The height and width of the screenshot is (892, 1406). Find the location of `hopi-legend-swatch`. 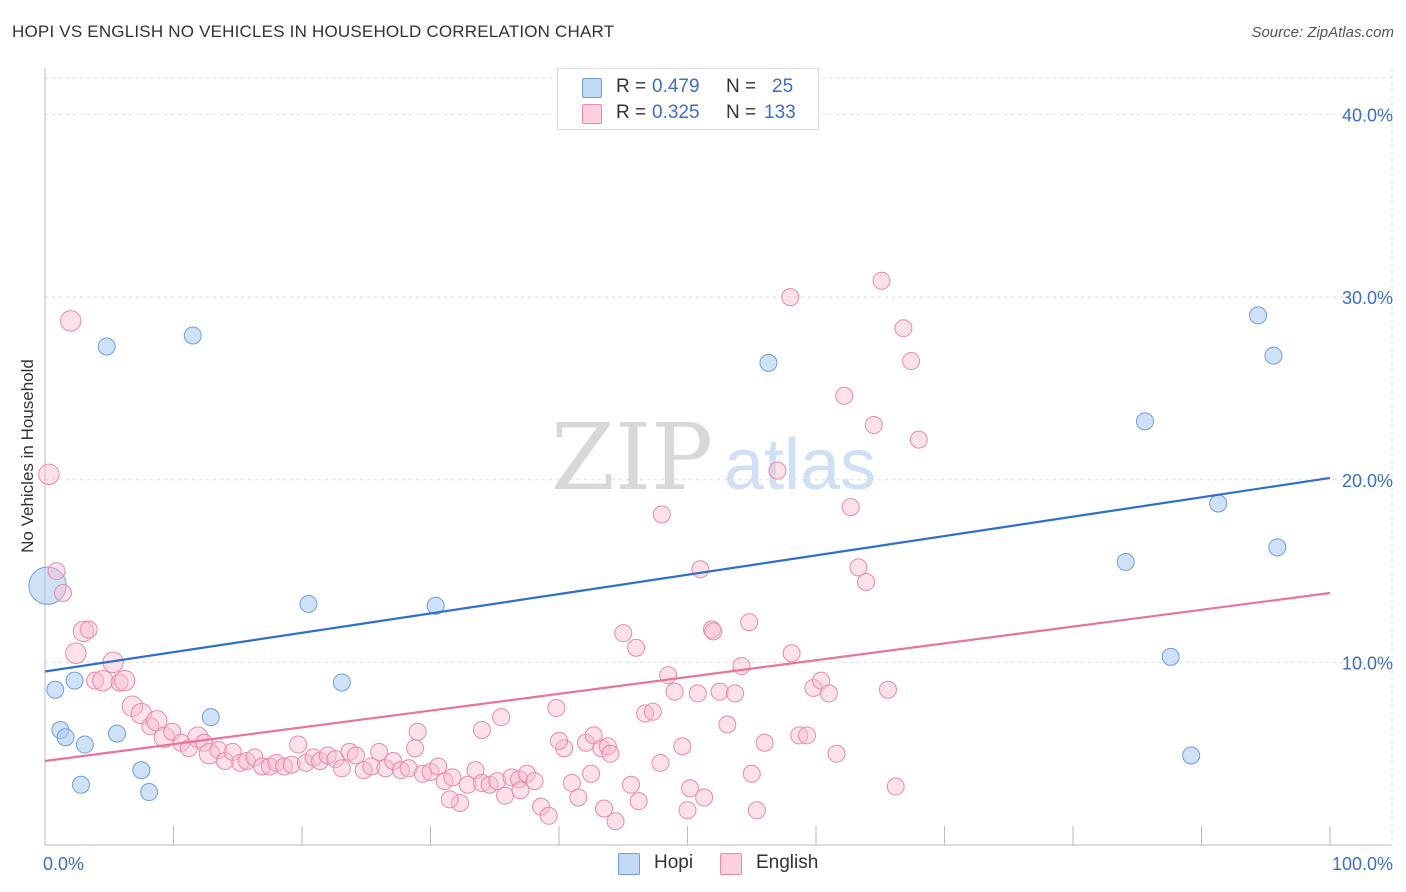

hopi-legend-swatch is located at coordinates (629, 864).